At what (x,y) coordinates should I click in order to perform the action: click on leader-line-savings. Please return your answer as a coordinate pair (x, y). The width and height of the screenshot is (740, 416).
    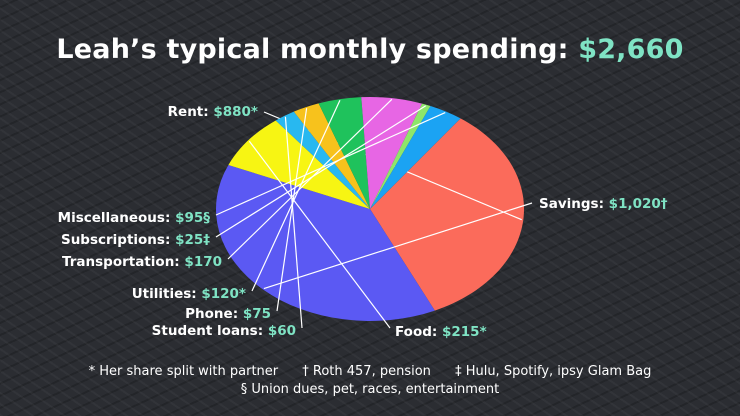
    Looking at the image, I should click on (398, 246).